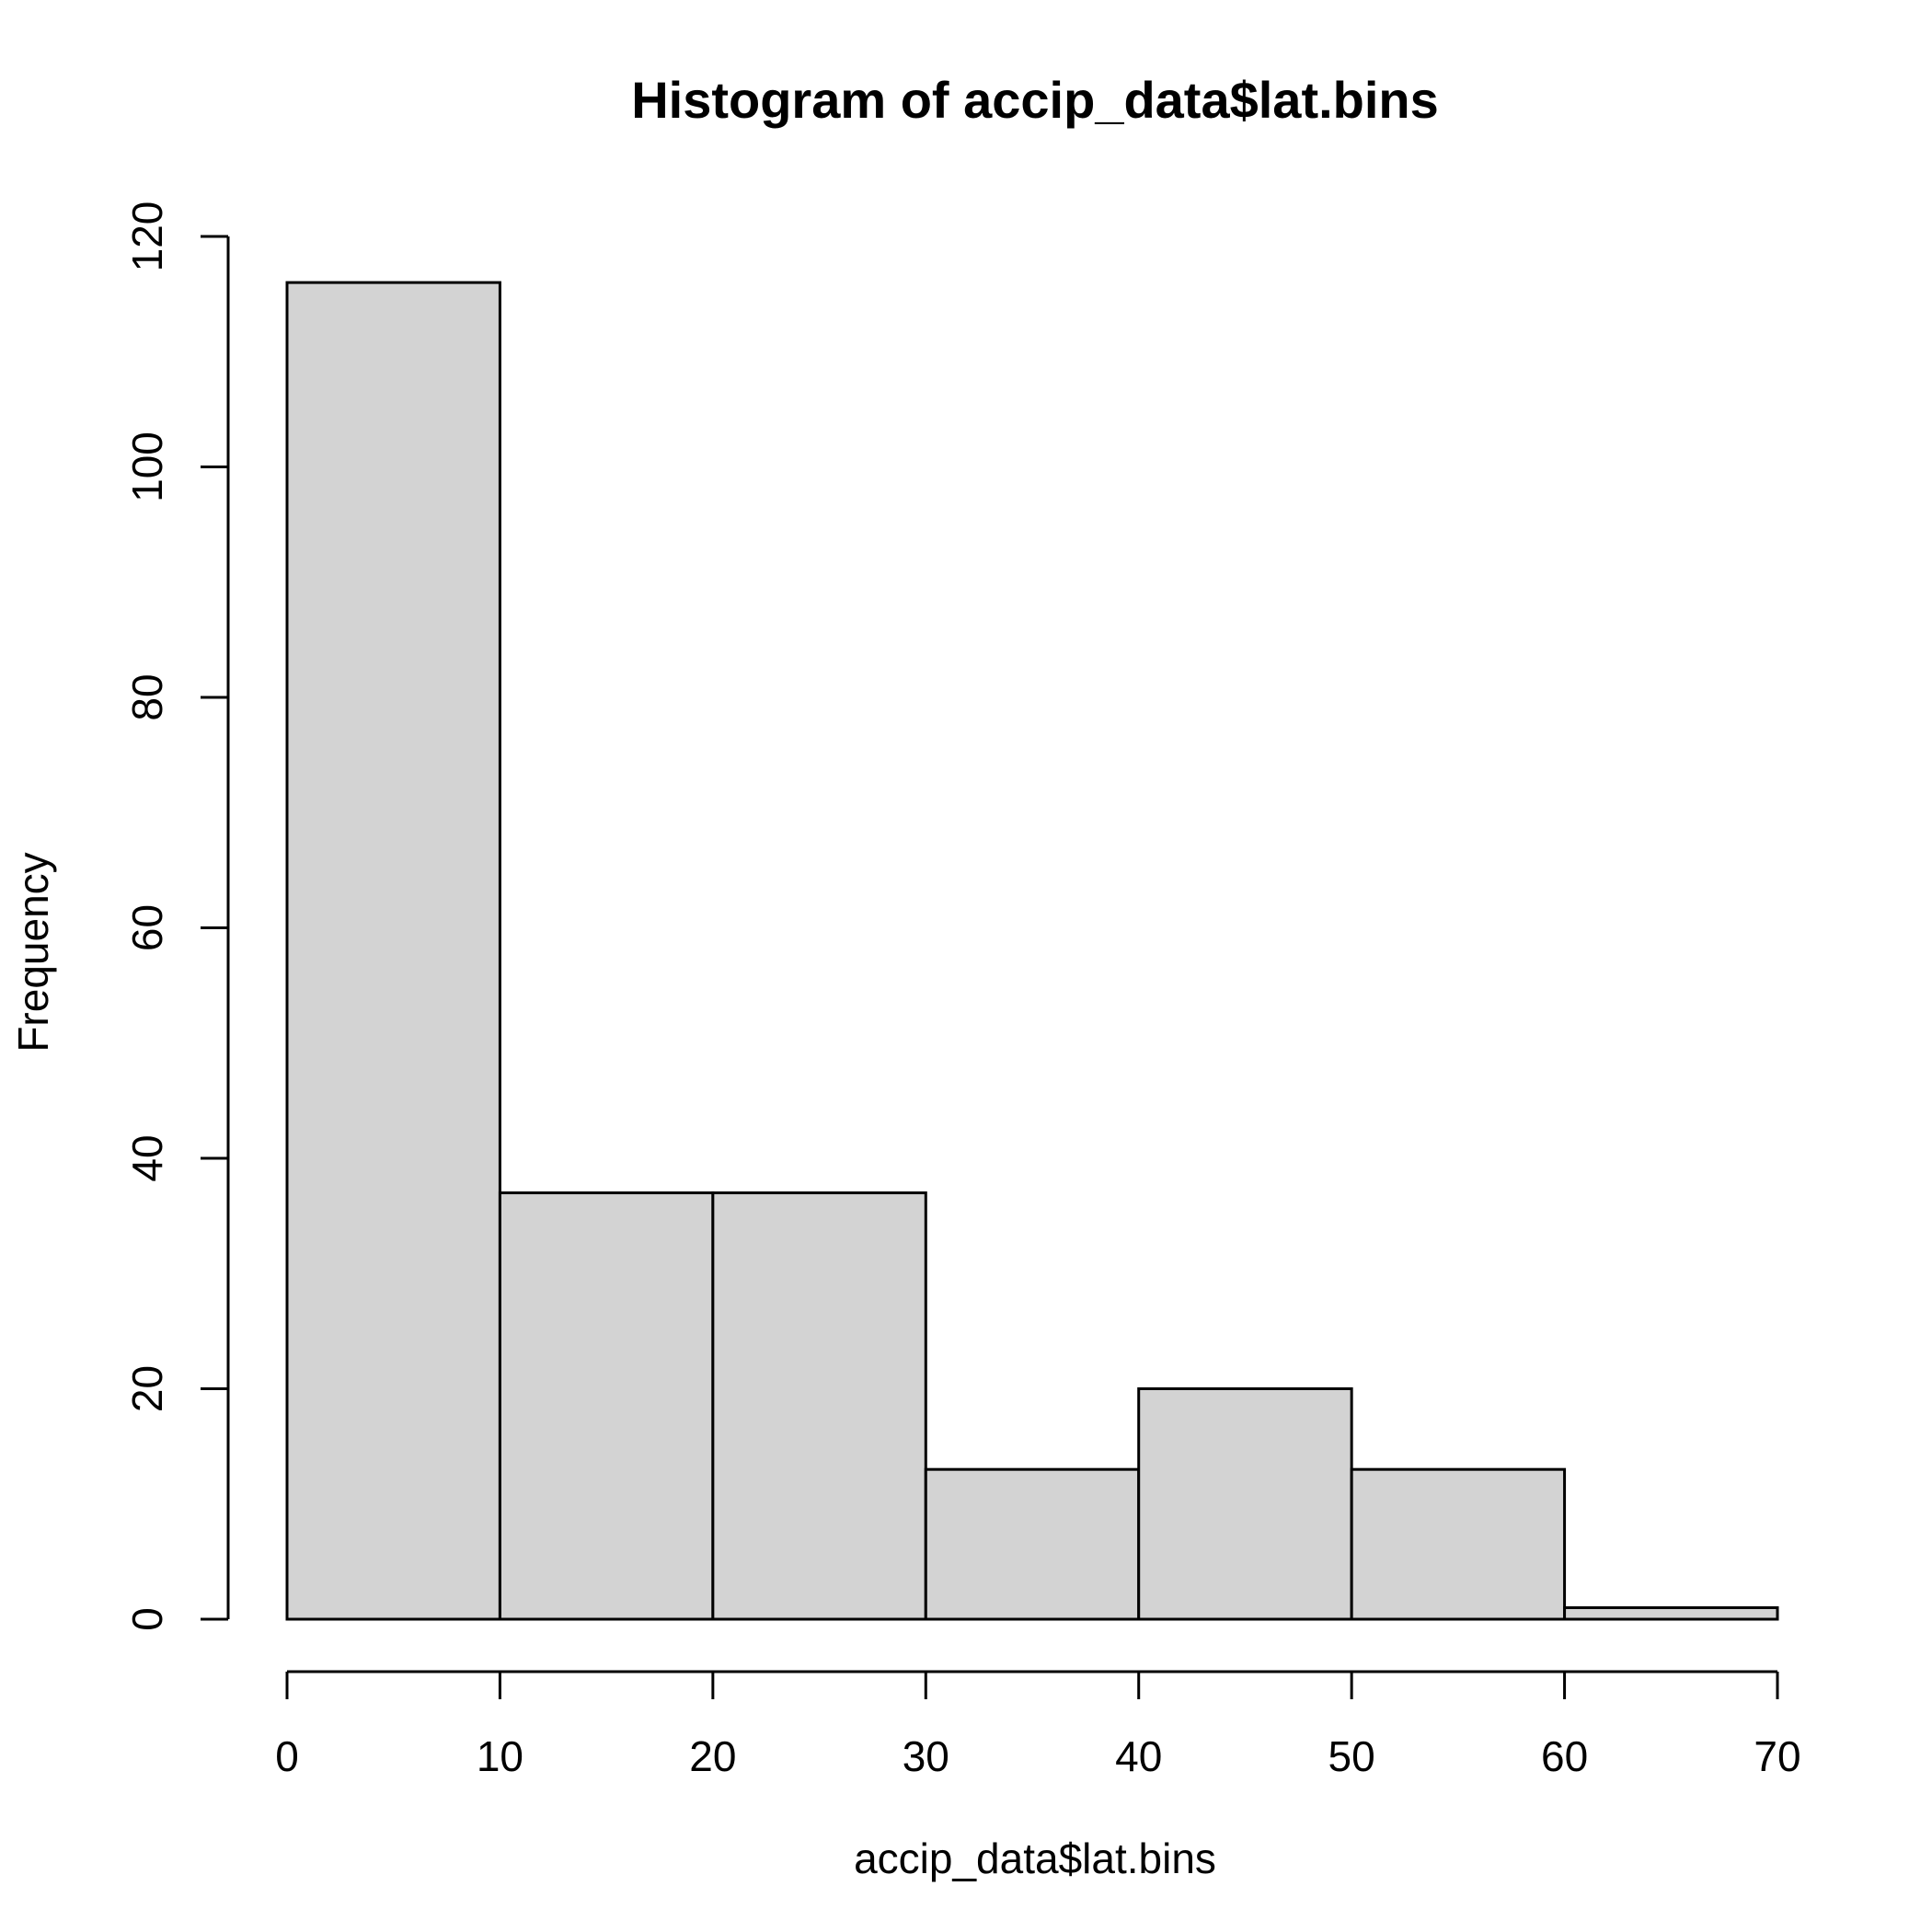 This screenshot has width=1932, height=1932. What do you see at coordinates (147, 1388) in the screenshot?
I see `y-tick-label-1: 20` at bounding box center [147, 1388].